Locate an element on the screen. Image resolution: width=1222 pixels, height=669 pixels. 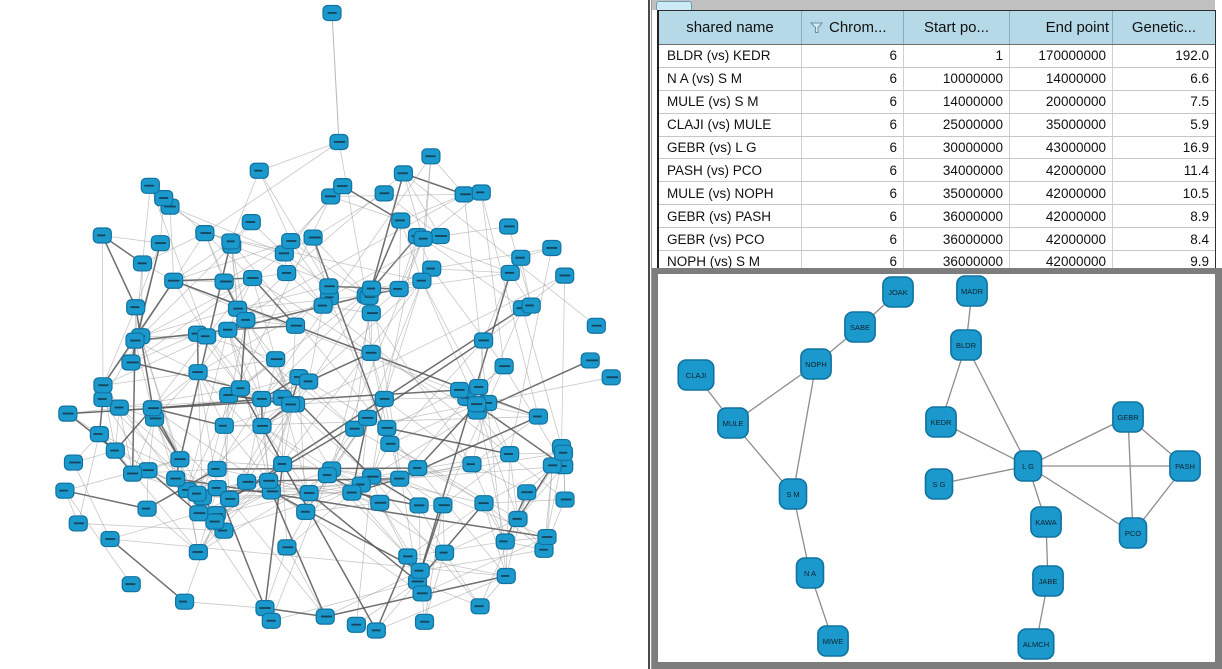
network-node-KAWA: KAWA is located at coordinates (1046, 522).